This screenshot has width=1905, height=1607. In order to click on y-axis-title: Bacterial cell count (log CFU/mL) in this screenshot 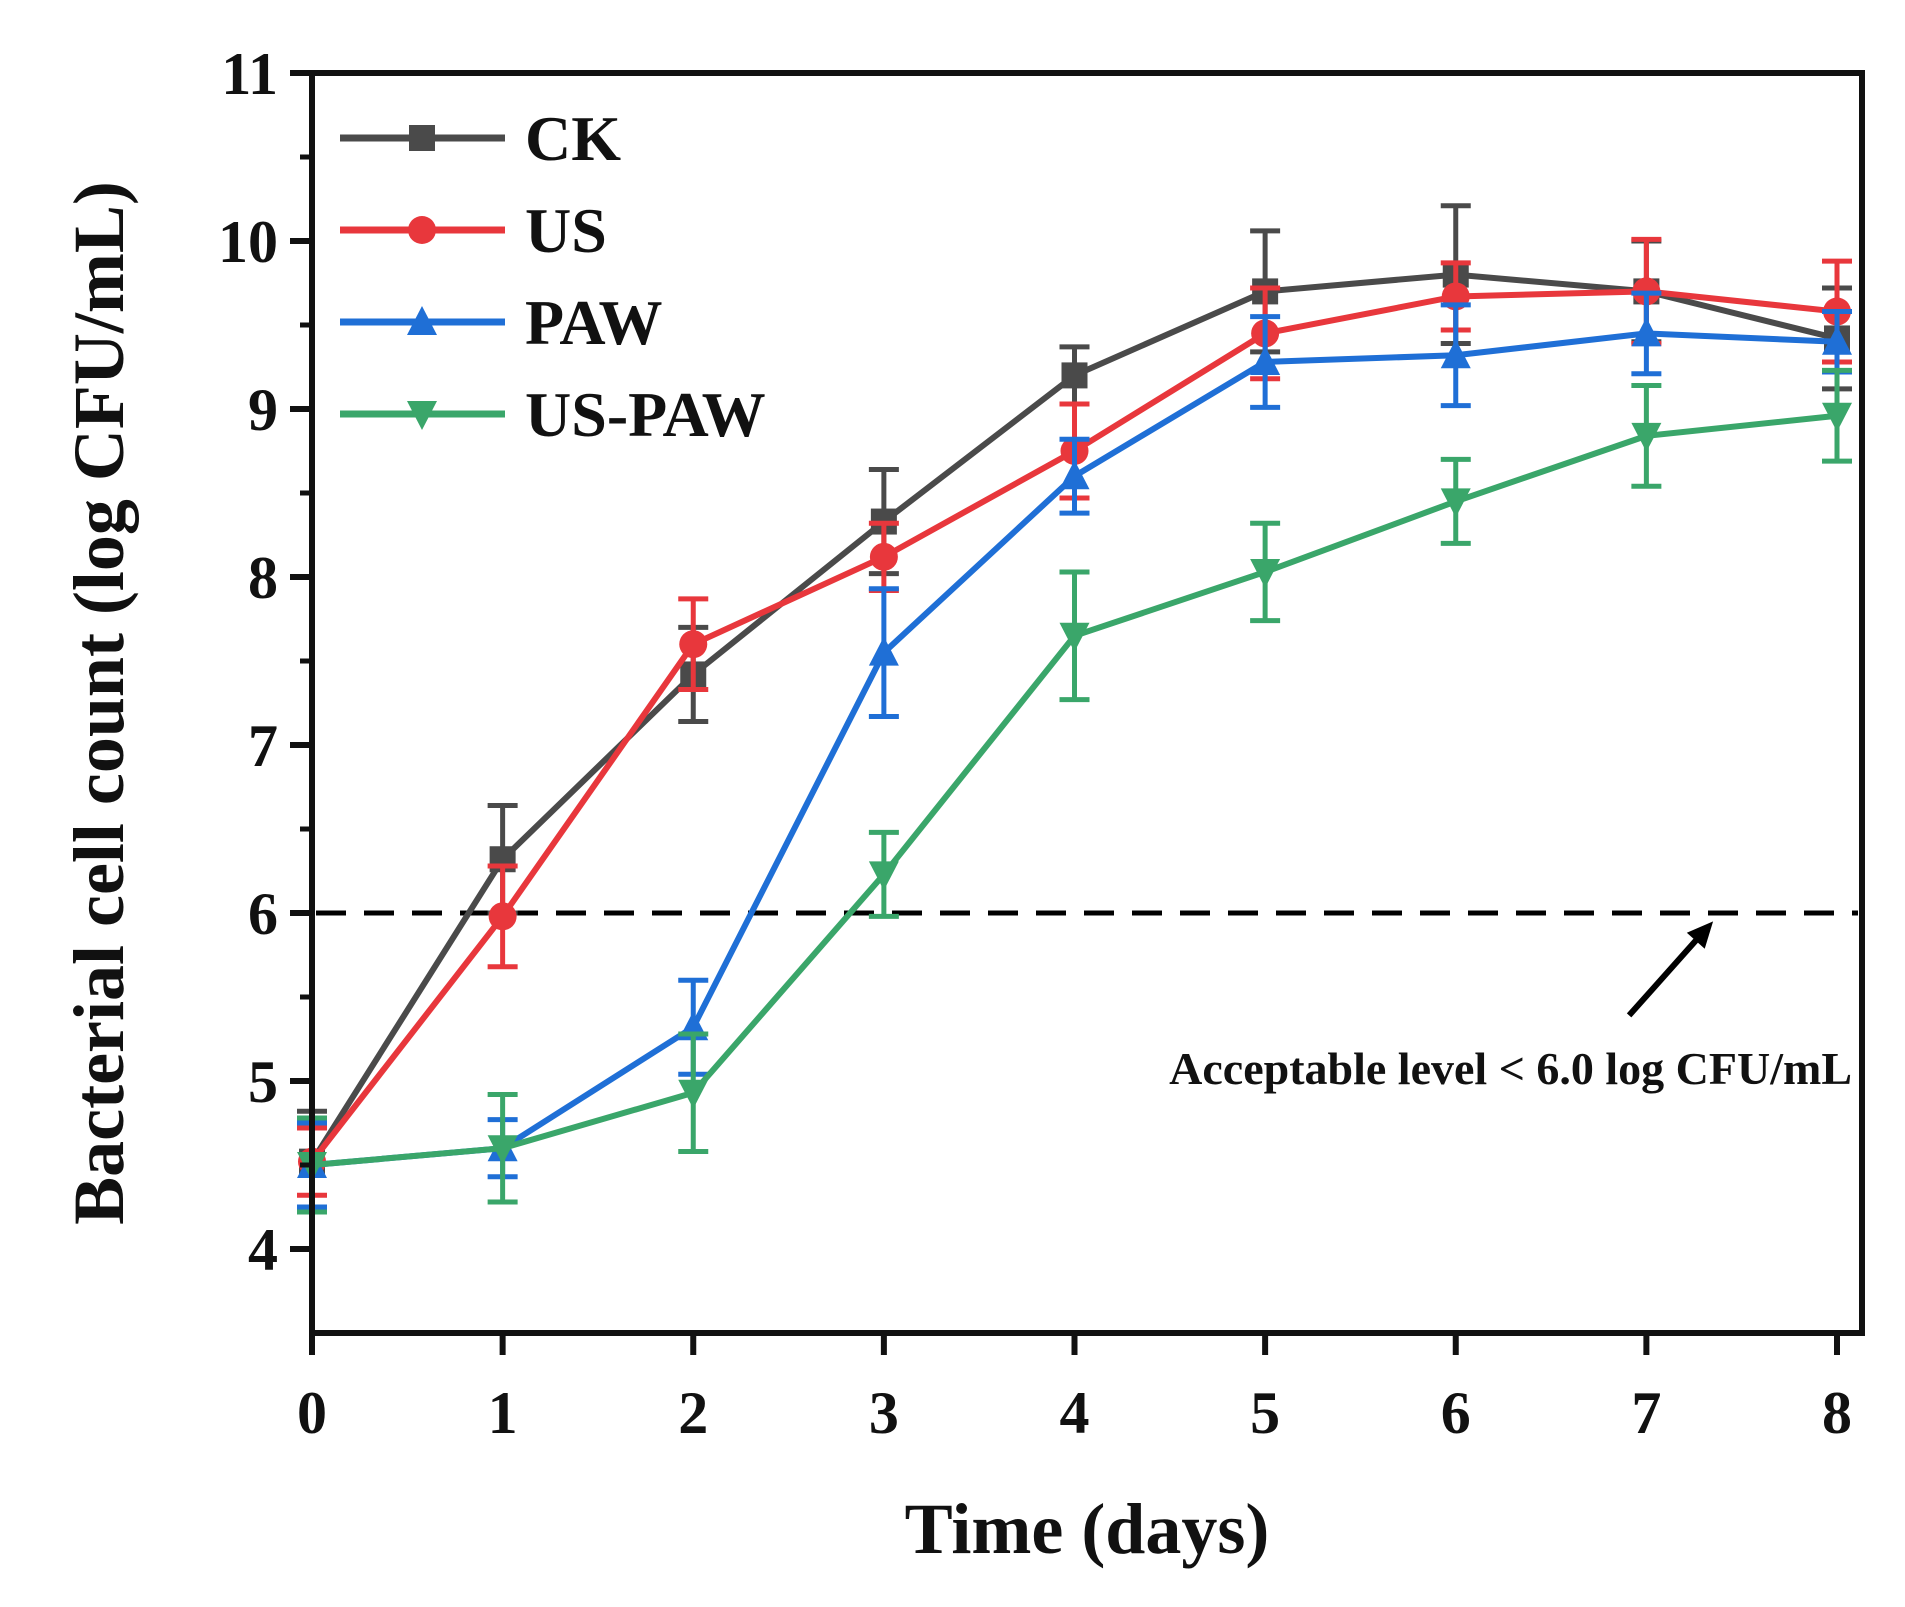, I will do `click(99, 703)`.